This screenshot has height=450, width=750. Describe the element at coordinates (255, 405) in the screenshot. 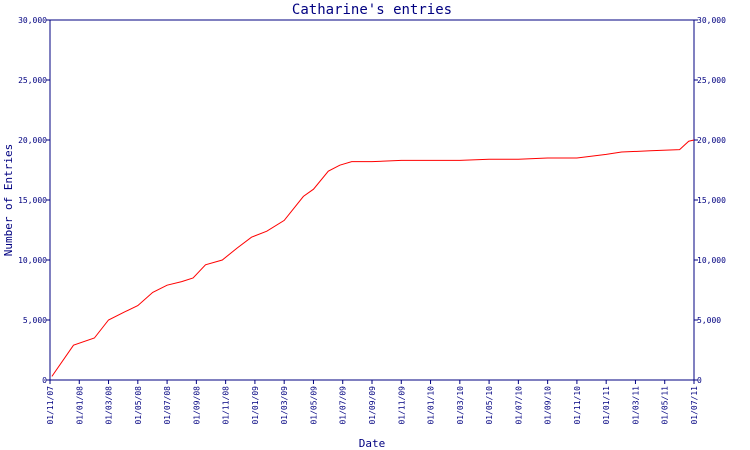

I see `x-tick-label: 01/01/09` at that location.